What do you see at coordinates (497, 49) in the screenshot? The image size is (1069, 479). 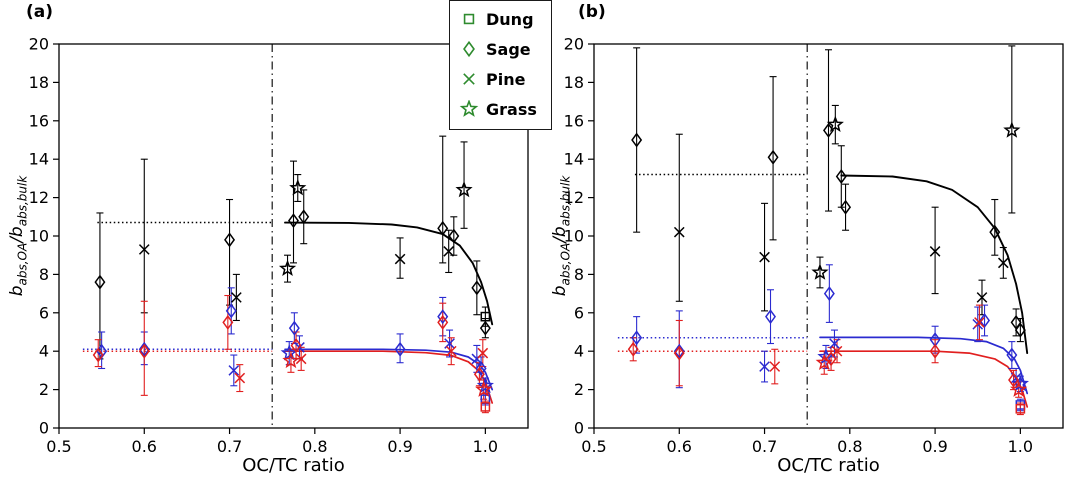 I see `legend-item-sage: Sage` at bounding box center [497, 49].